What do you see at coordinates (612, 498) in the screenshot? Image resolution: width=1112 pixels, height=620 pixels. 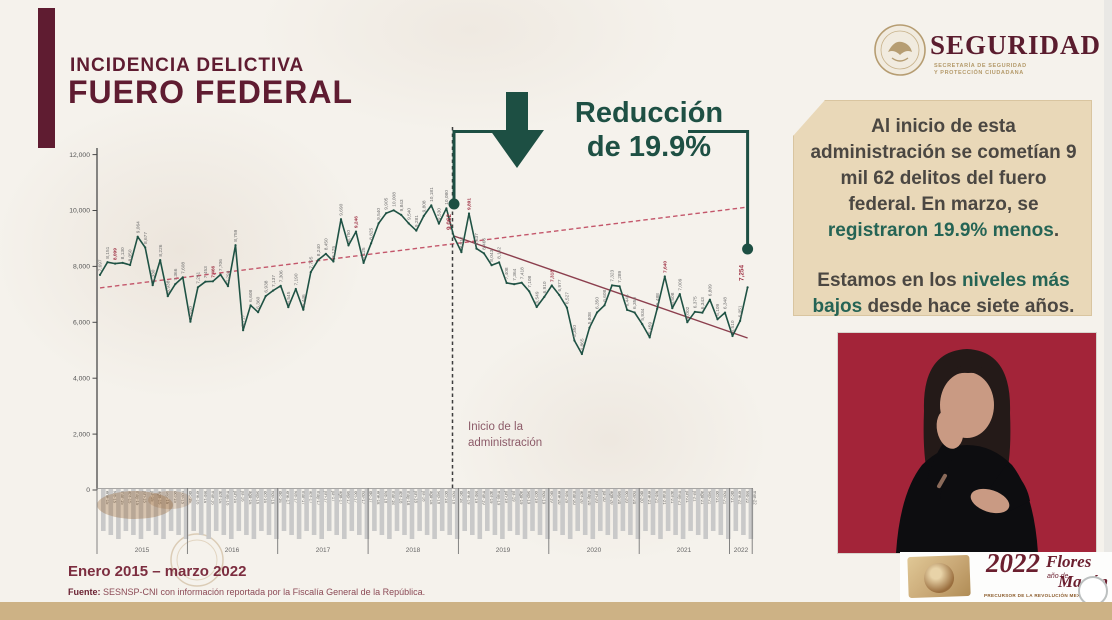 I see `svg-text: ago-20` at bounding box center [612, 498].